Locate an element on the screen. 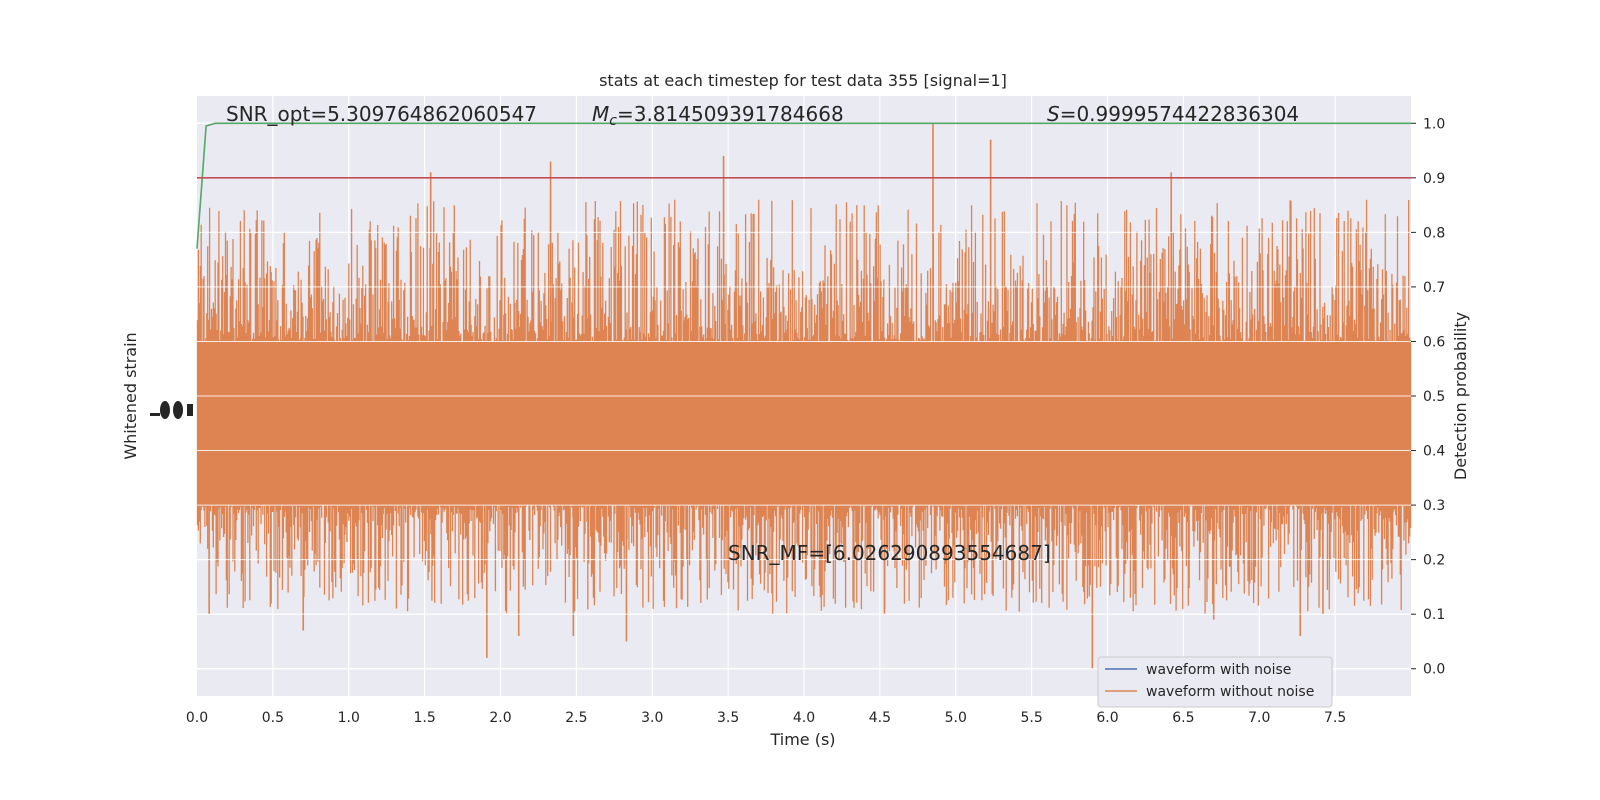  y-tick-label: 1.0 is located at coordinates (1434, 124).